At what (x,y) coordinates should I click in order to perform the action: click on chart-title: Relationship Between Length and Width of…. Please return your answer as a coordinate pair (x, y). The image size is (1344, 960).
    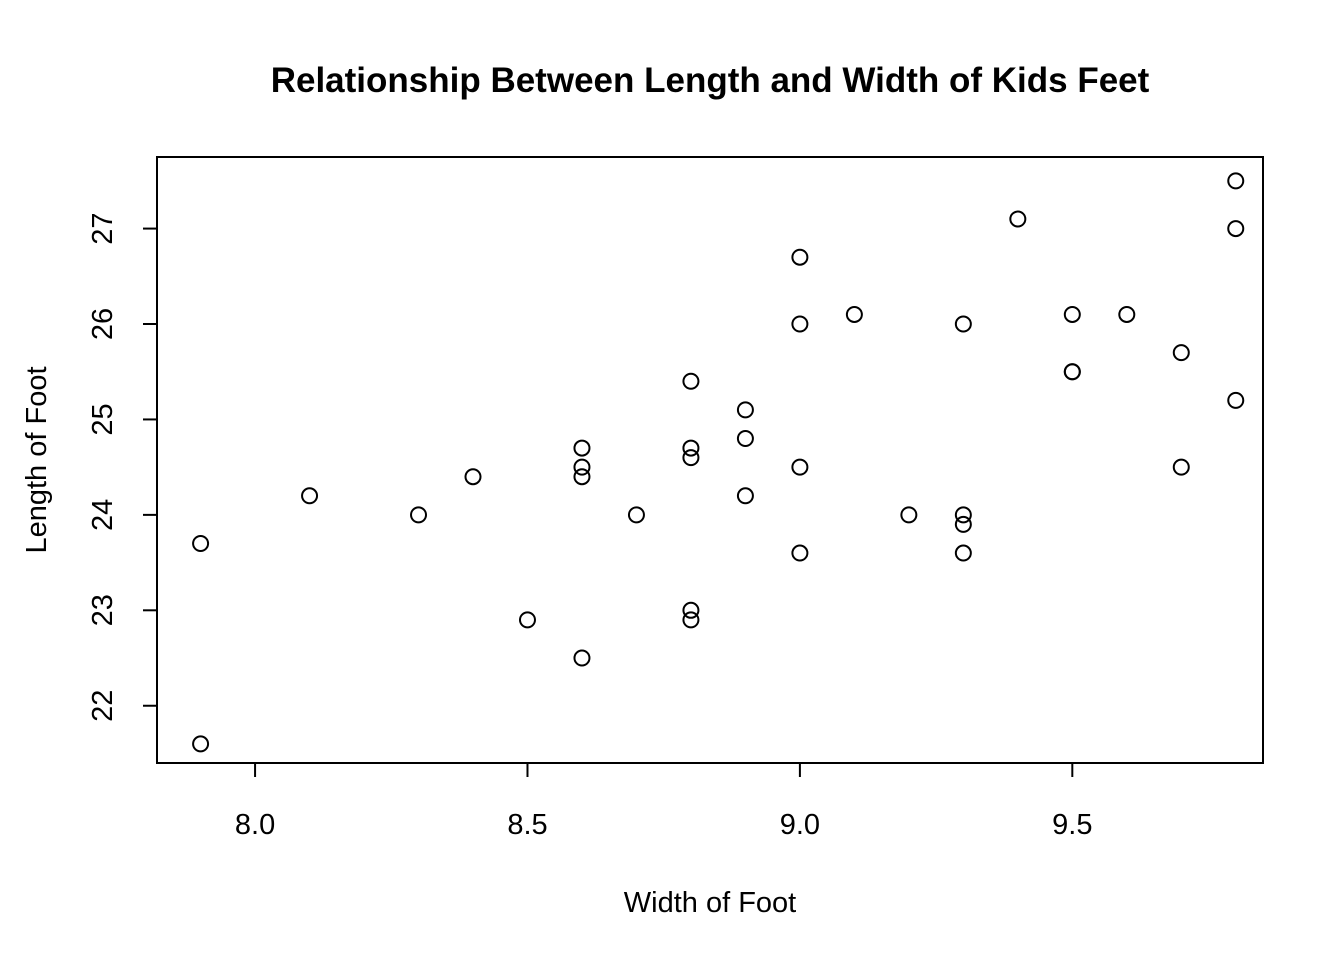
    Looking at the image, I should click on (710, 80).